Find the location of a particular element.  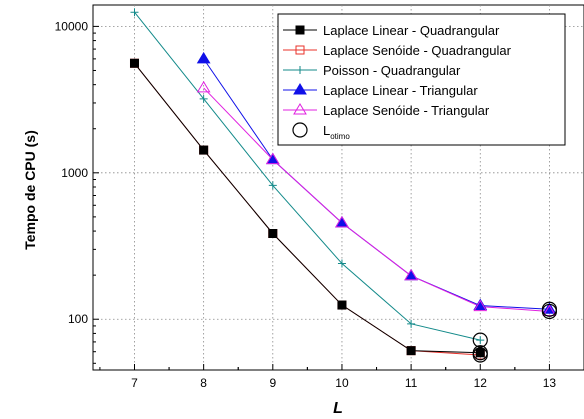

legend-entry: Poisson - Quadrangular is located at coordinates (392, 70).